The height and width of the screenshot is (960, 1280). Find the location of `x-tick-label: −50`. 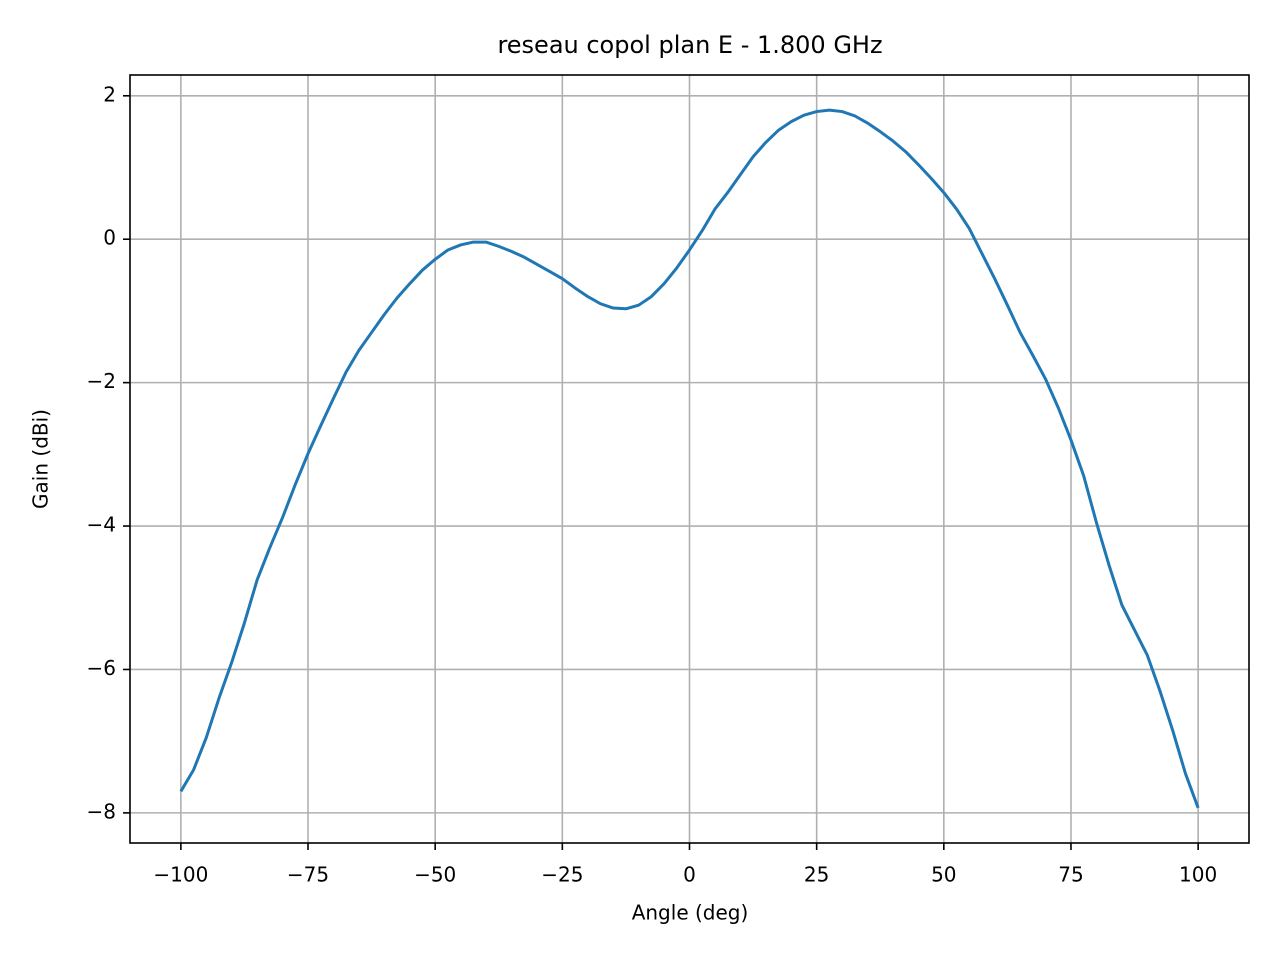

x-tick-label: −50 is located at coordinates (435, 875).